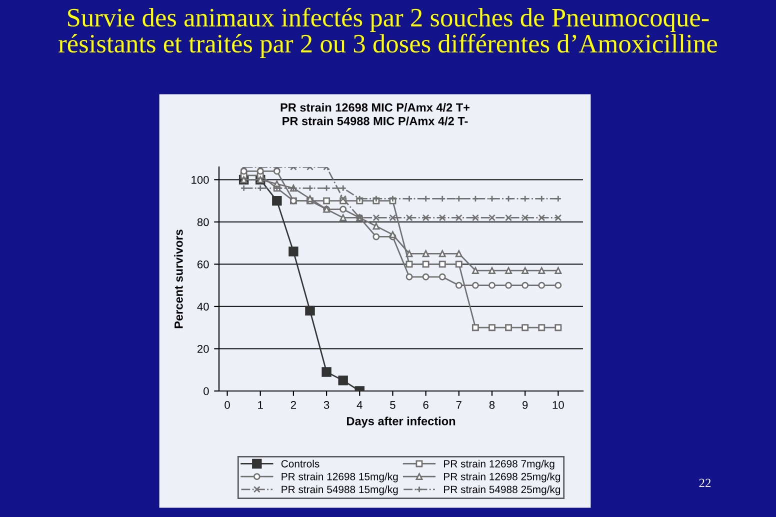 Image resolution: width=776 pixels, height=517 pixels. Describe the element at coordinates (300, 464) in the screenshot. I see `legend-label: Controls` at that location.